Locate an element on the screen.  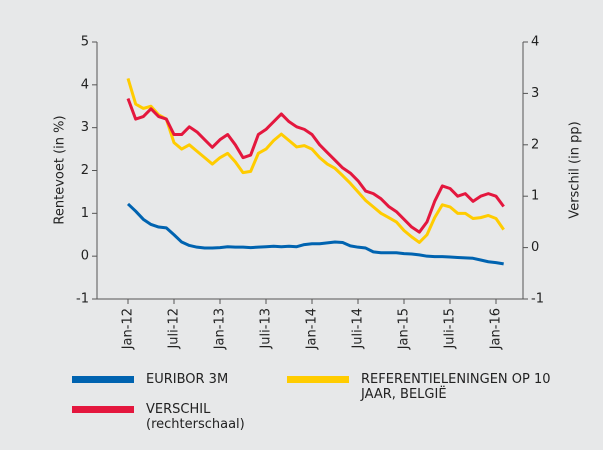
y-tick-label: -1 is located at coordinates (82, 299).